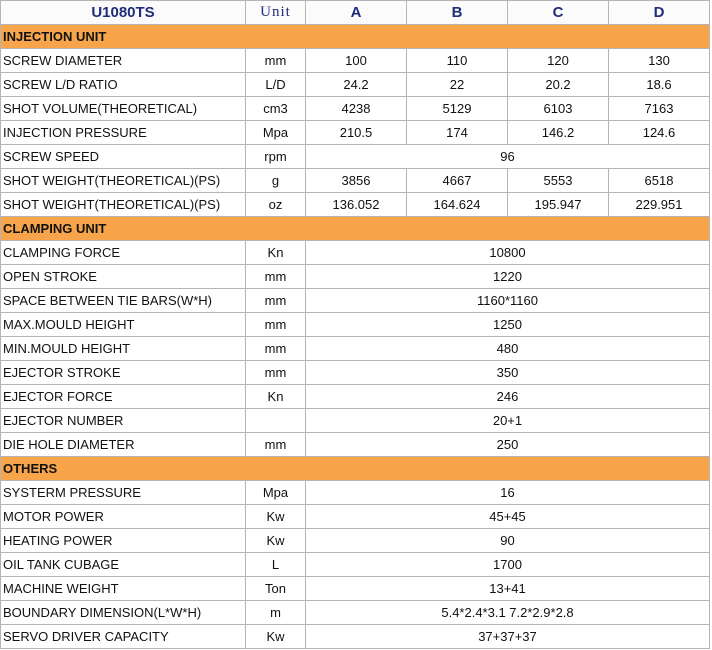 The width and height of the screenshot is (712, 650). What do you see at coordinates (123, 300) in the screenshot?
I see `spec-label: SPACE BETWEEN TIE BARS(W*H)` at bounding box center [123, 300].